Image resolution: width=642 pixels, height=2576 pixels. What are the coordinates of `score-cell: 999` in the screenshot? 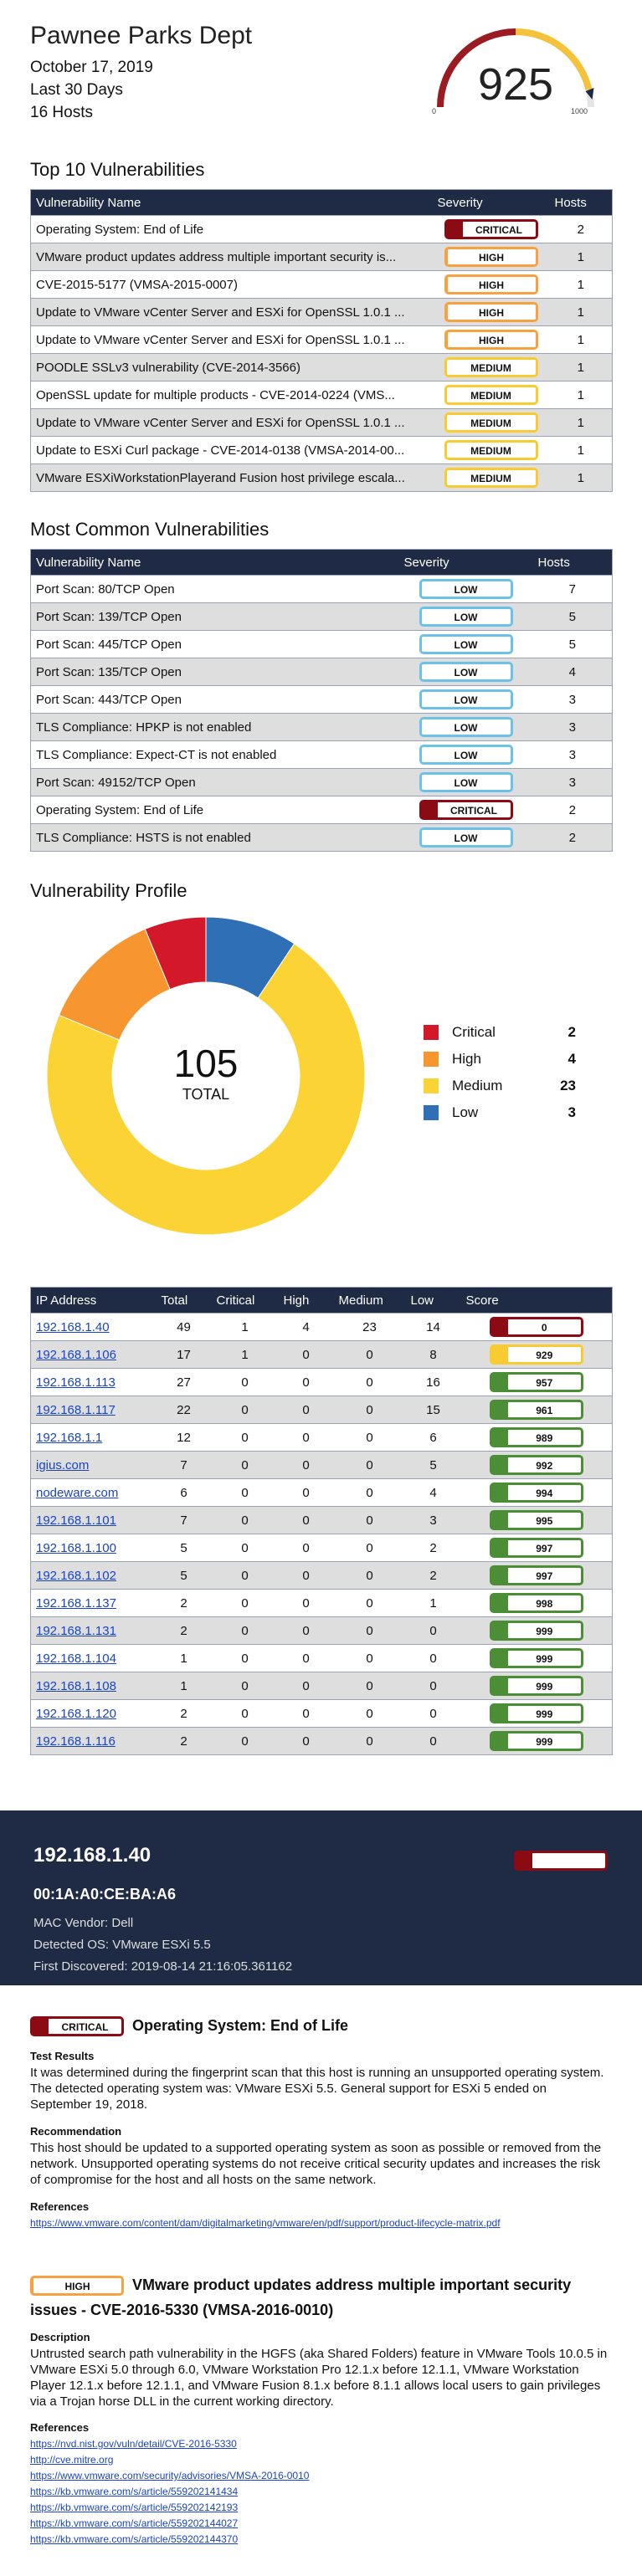 It's located at (536, 1686).